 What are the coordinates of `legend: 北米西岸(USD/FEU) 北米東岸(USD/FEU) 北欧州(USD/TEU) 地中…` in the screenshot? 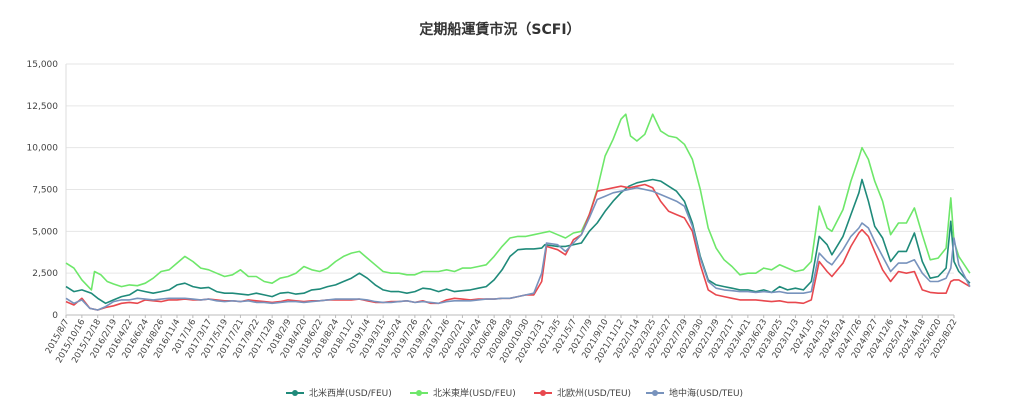 It's located at (514, 393).